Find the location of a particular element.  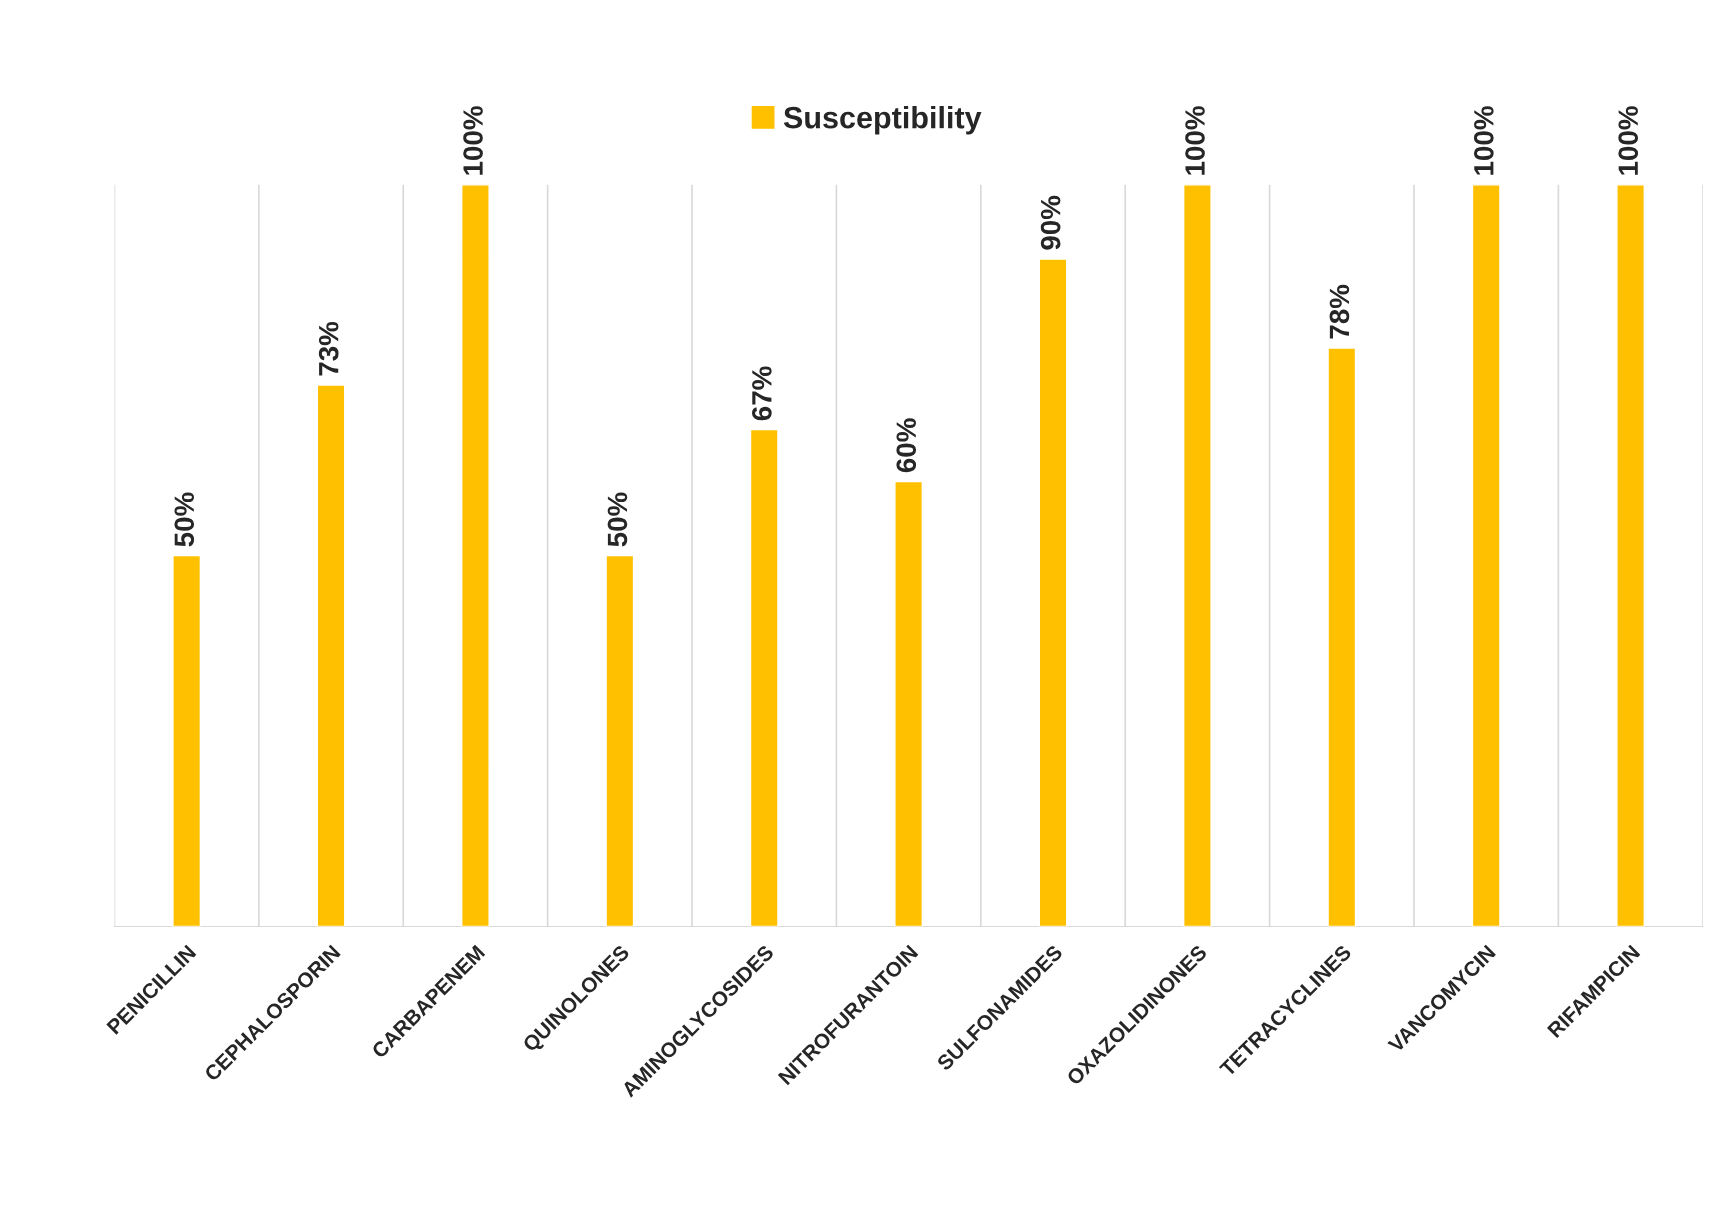

data-label: 60% is located at coordinates (906, 445).